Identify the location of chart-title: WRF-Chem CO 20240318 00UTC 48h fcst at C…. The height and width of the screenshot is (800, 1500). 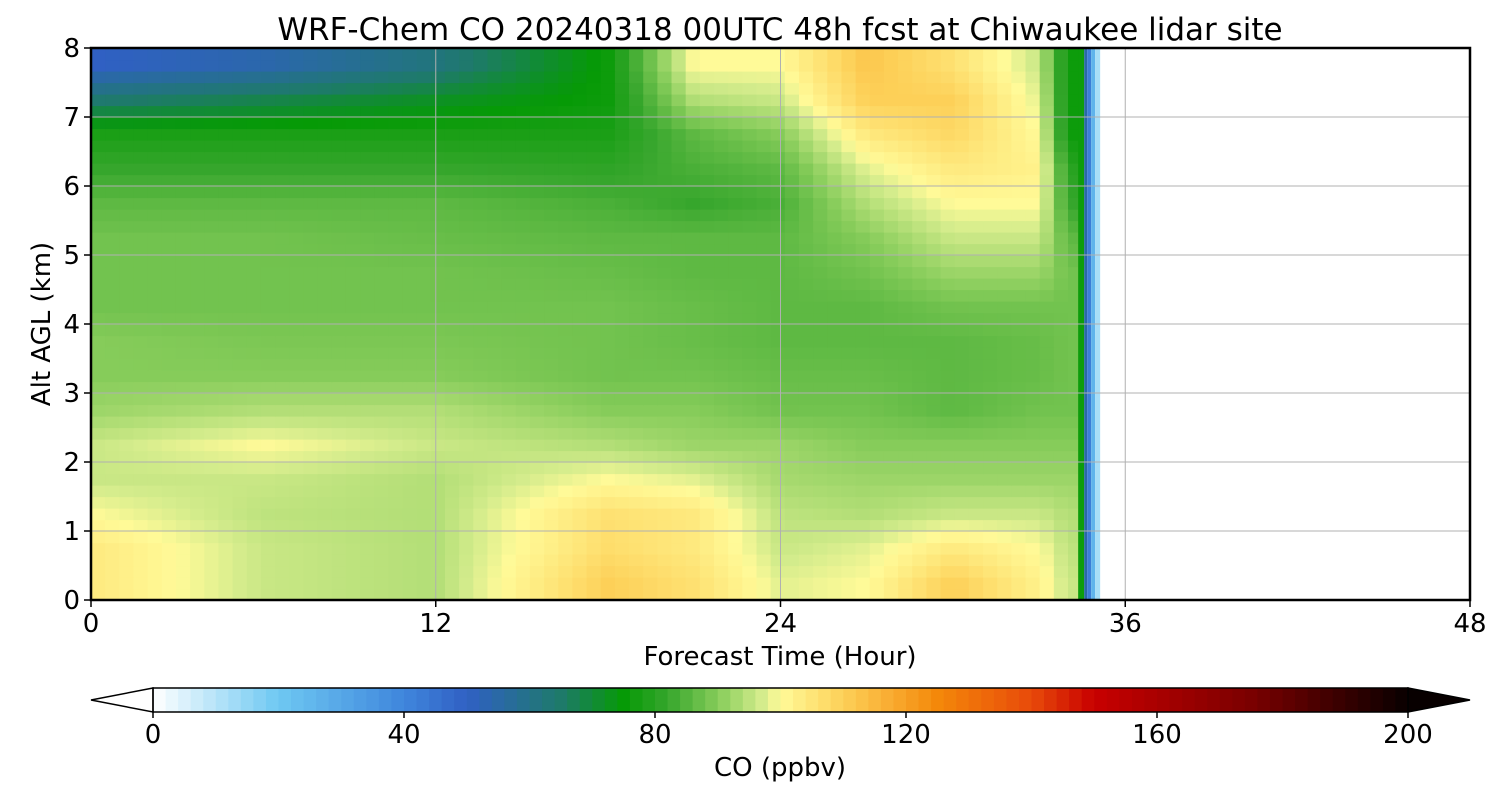
(779, 30).